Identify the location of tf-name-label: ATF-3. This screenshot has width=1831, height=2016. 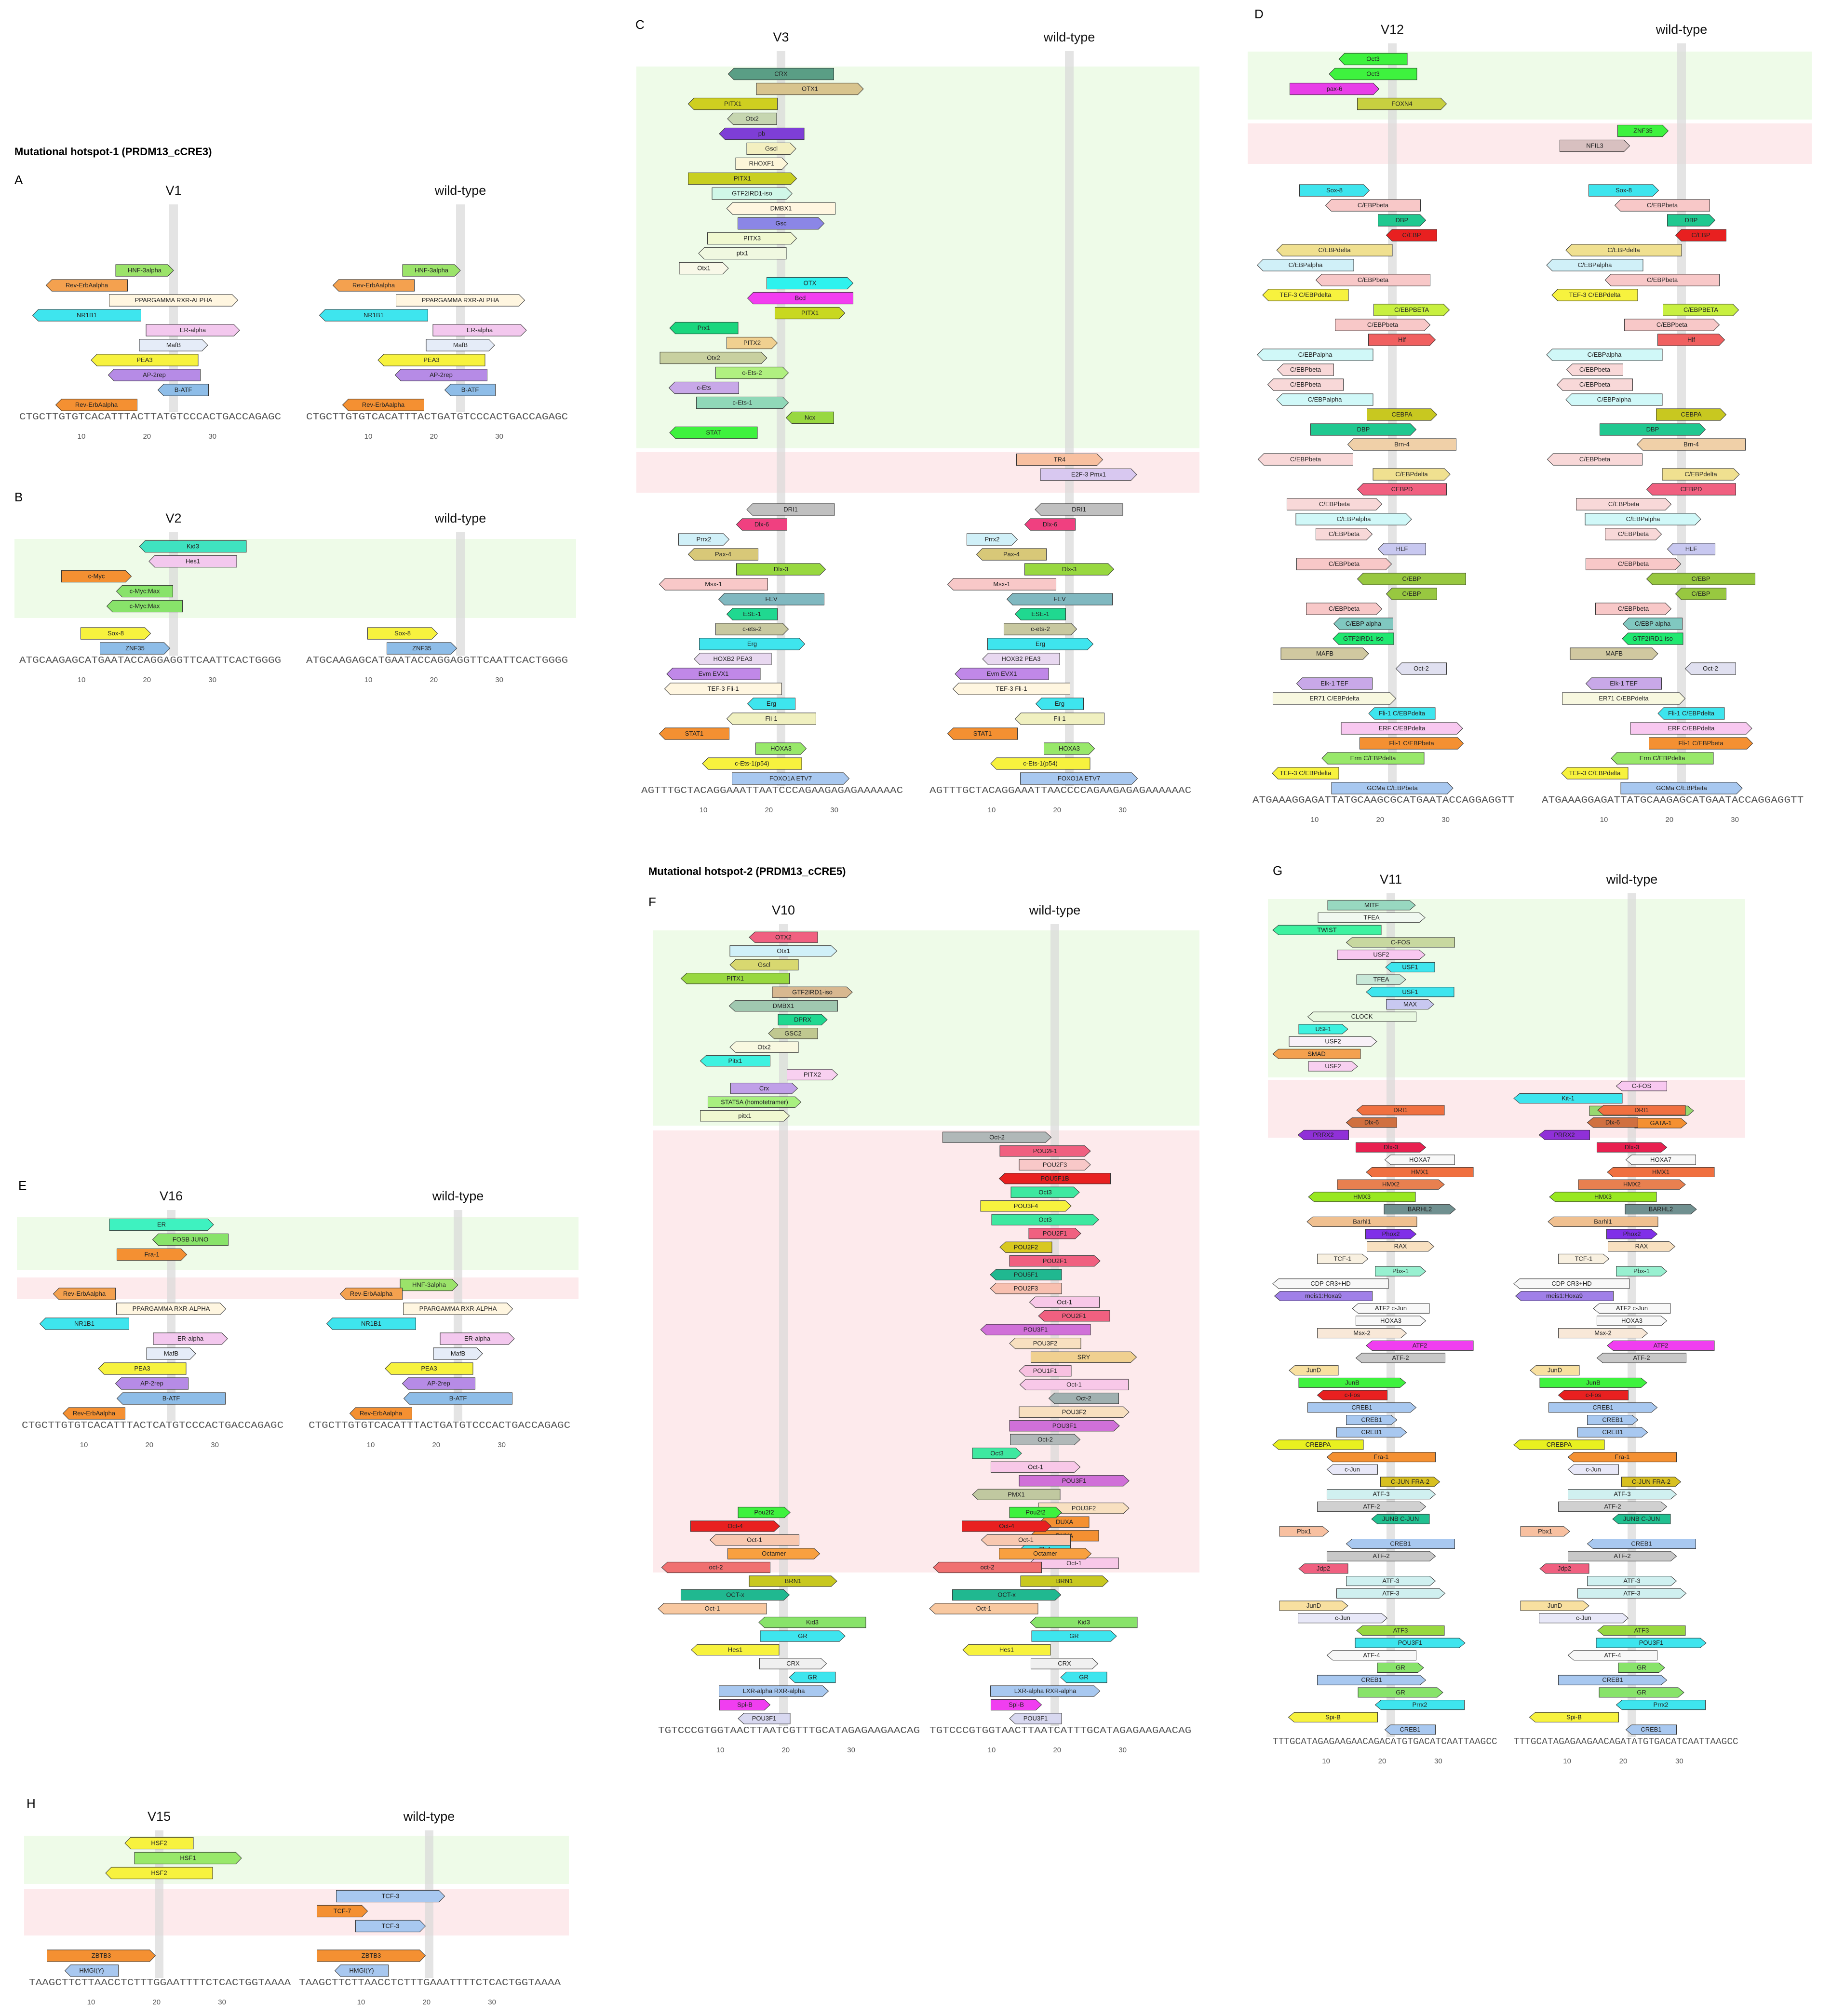
(1631, 1593).